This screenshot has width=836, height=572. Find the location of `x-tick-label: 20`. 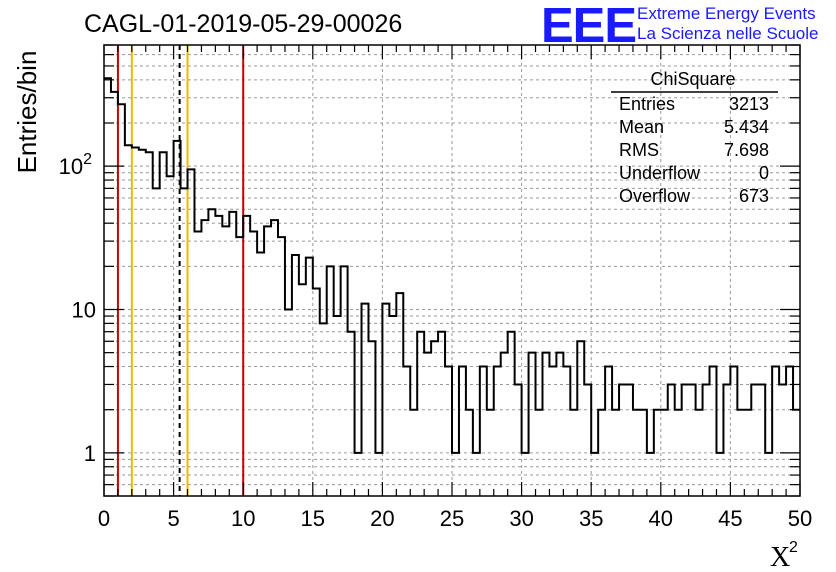

x-tick-label: 20 is located at coordinates (382, 518).